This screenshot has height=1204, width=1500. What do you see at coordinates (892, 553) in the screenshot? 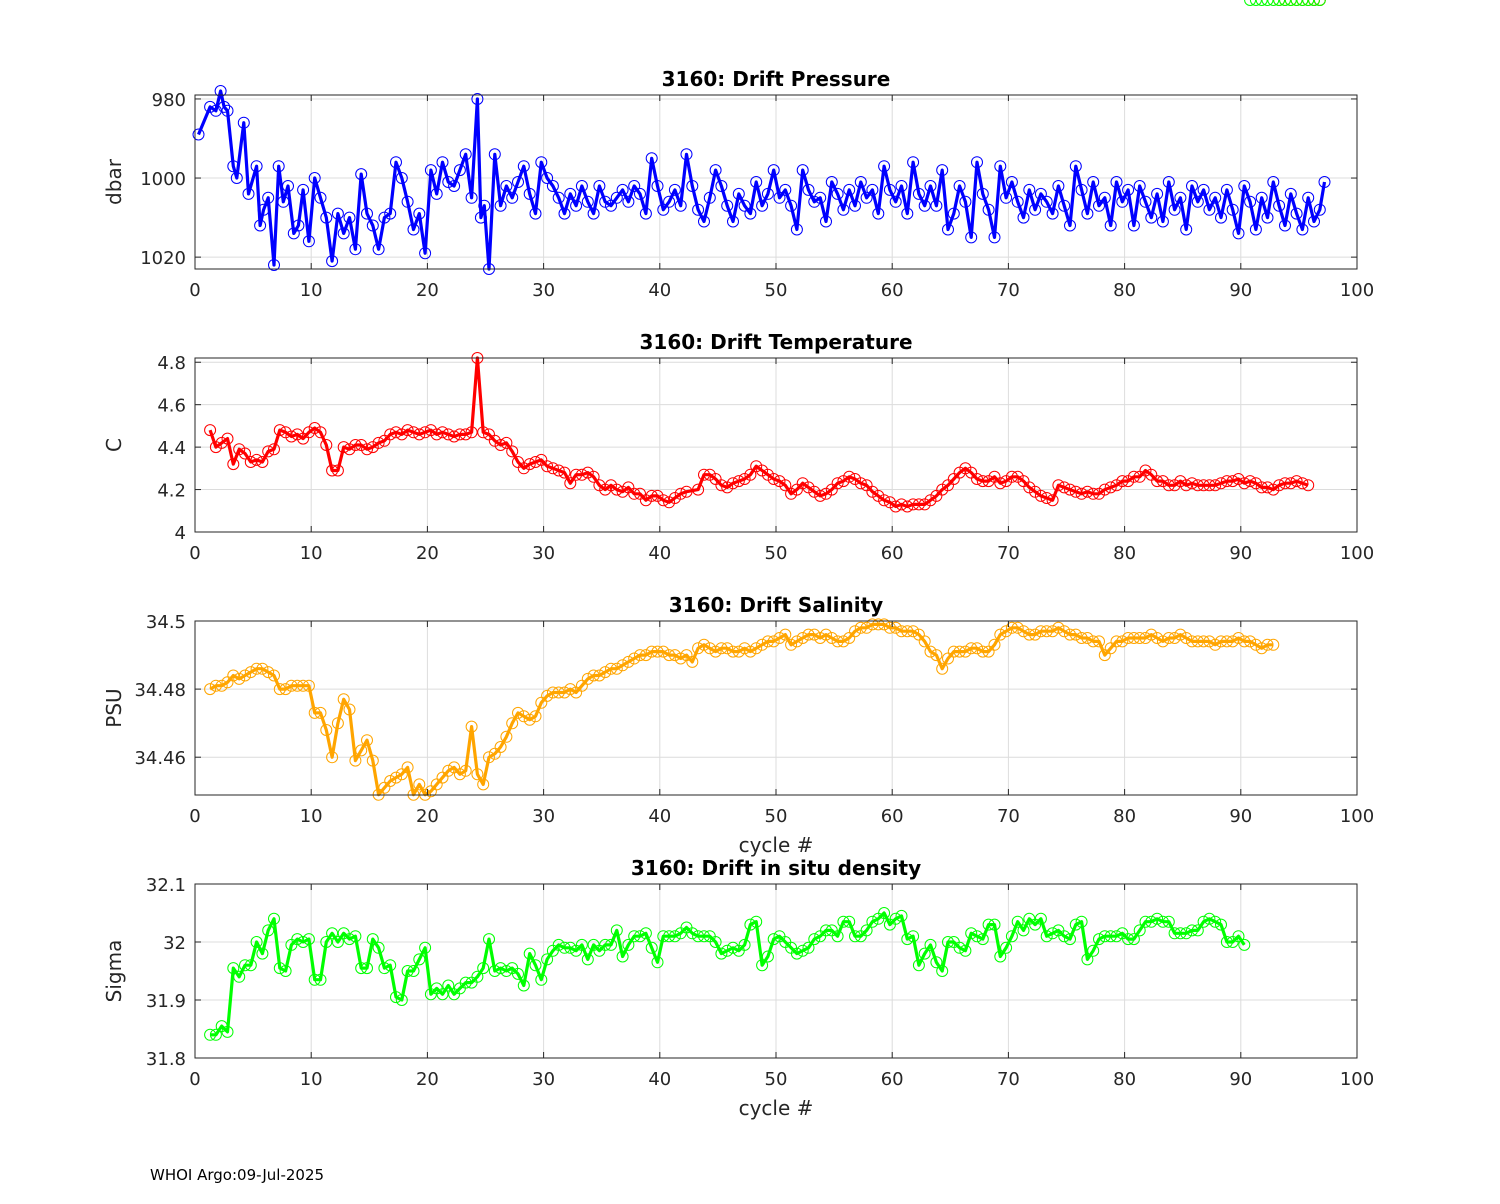
I see `x-tick-label: 60` at bounding box center [892, 553].